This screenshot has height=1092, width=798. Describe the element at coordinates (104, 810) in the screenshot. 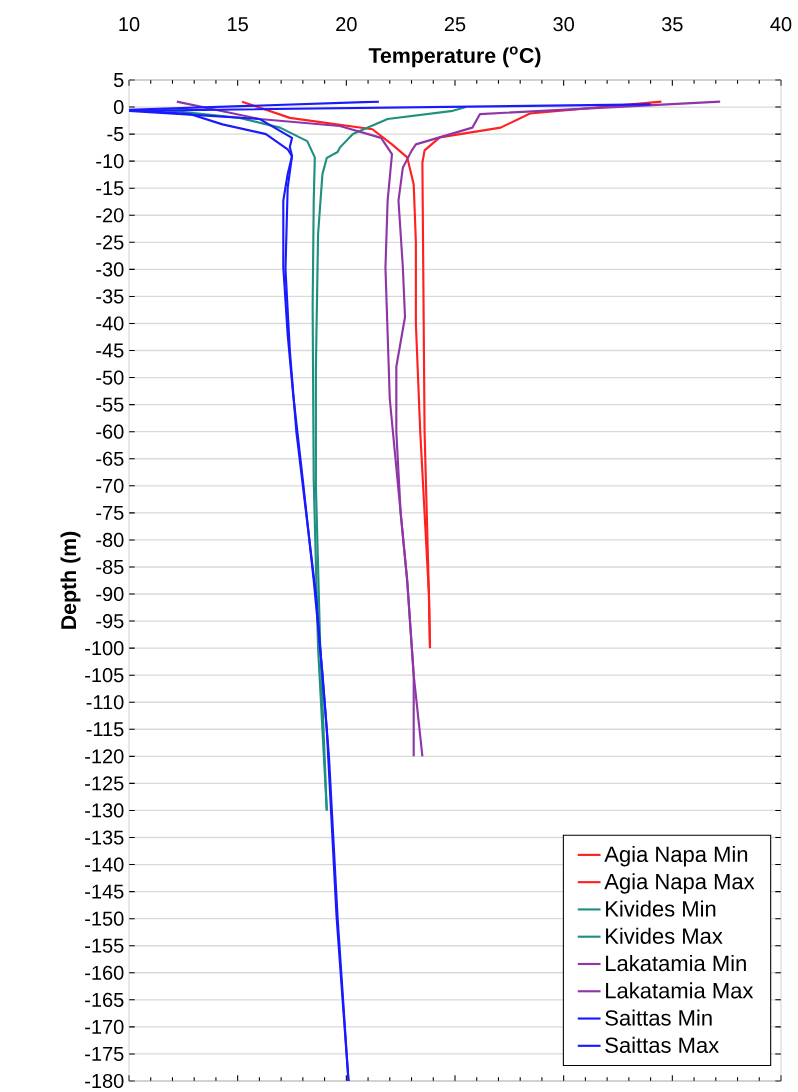

I see `y-tick-label: -130` at that location.